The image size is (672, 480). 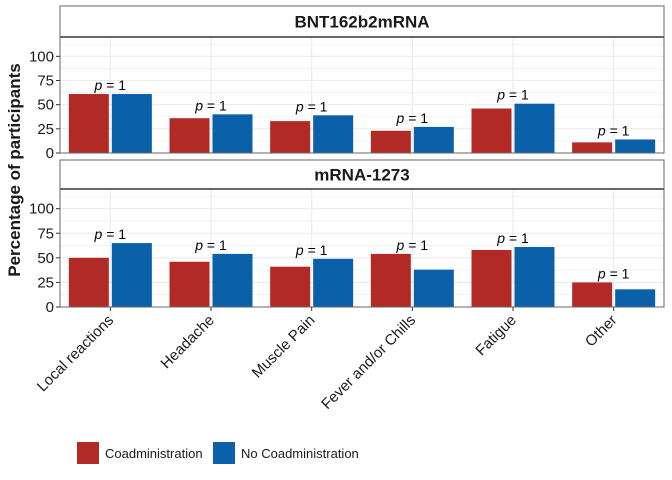 I want to click on legend-key-no-coadministration, so click(x=224, y=453).